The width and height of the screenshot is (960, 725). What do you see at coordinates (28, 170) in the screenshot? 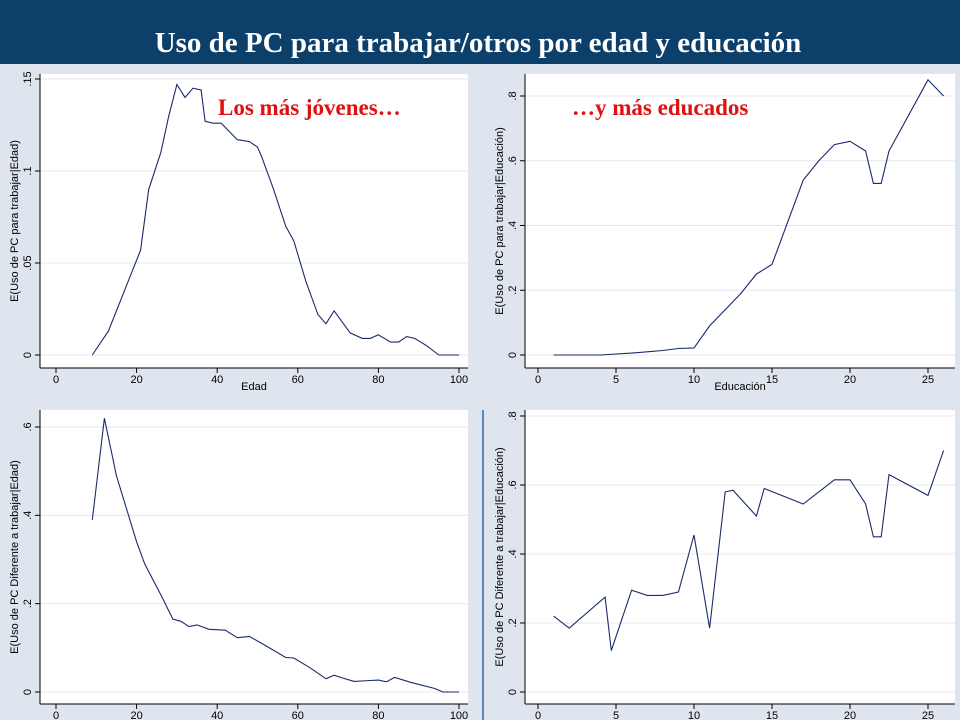
I see `y-tick-label: .1` at bounding box center [28, 170].